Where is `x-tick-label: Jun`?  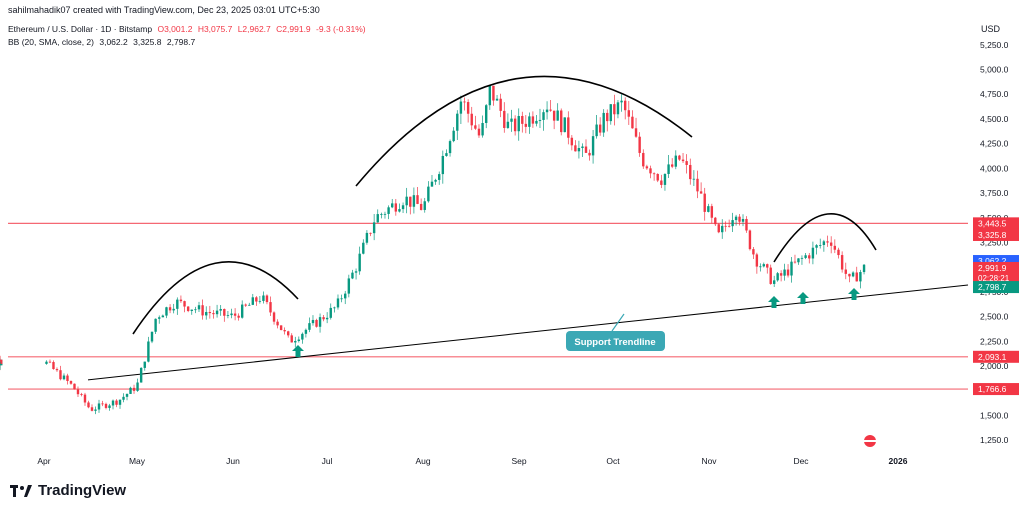
x-tick-label: Jun is located at coordinates (233, 461).